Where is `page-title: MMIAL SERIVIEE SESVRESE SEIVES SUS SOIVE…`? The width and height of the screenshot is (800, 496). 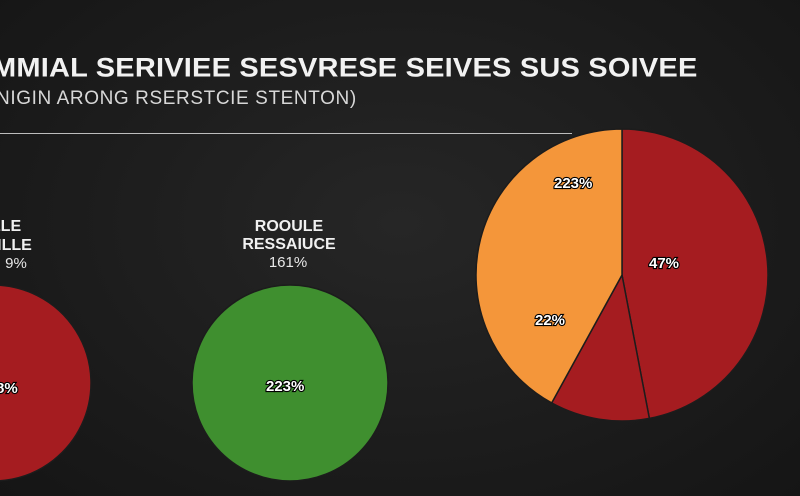
page-title: MMIAL SERIVIEE SESVRESE SEIVES SUS SOIVE… is located at coordinates (349, 68).